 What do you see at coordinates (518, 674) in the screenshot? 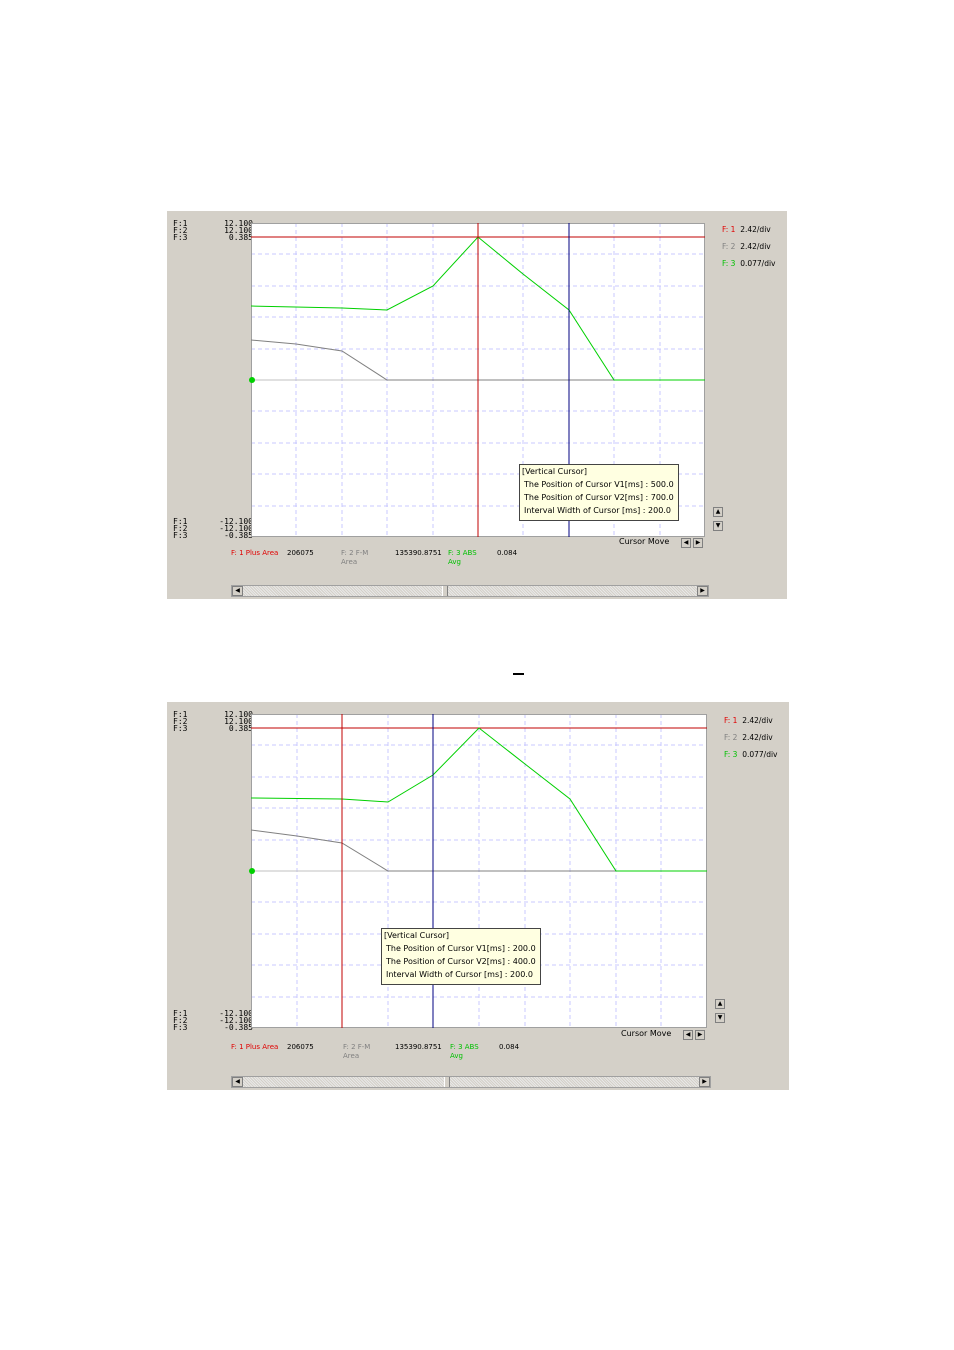
I see `separator-dash` at bounding box center [518, 674].